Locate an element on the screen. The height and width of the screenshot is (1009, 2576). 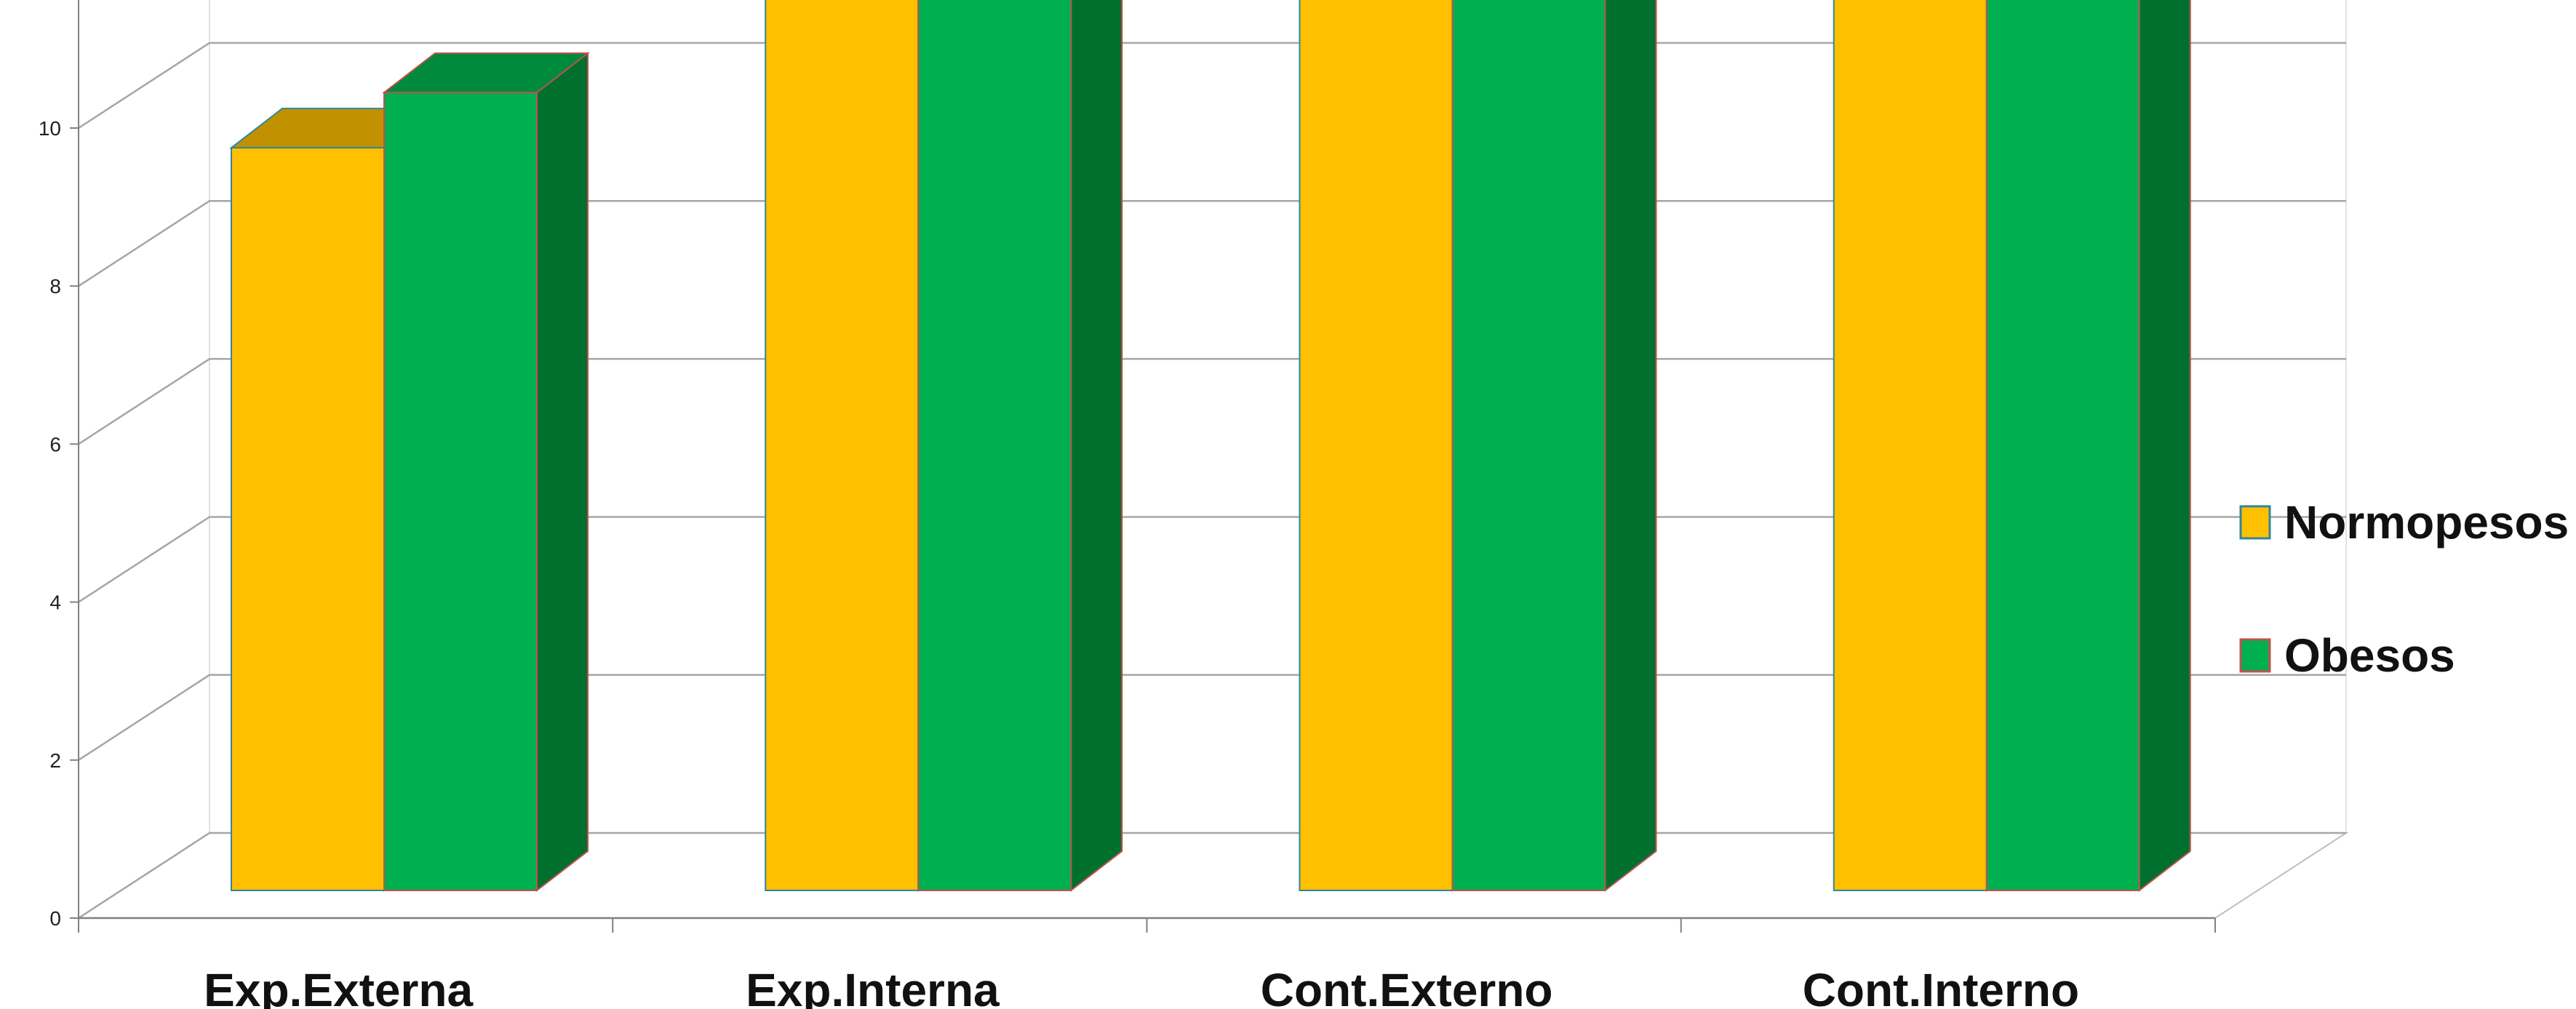
legend-item: Obesos is located at coordinates (2347, 656).